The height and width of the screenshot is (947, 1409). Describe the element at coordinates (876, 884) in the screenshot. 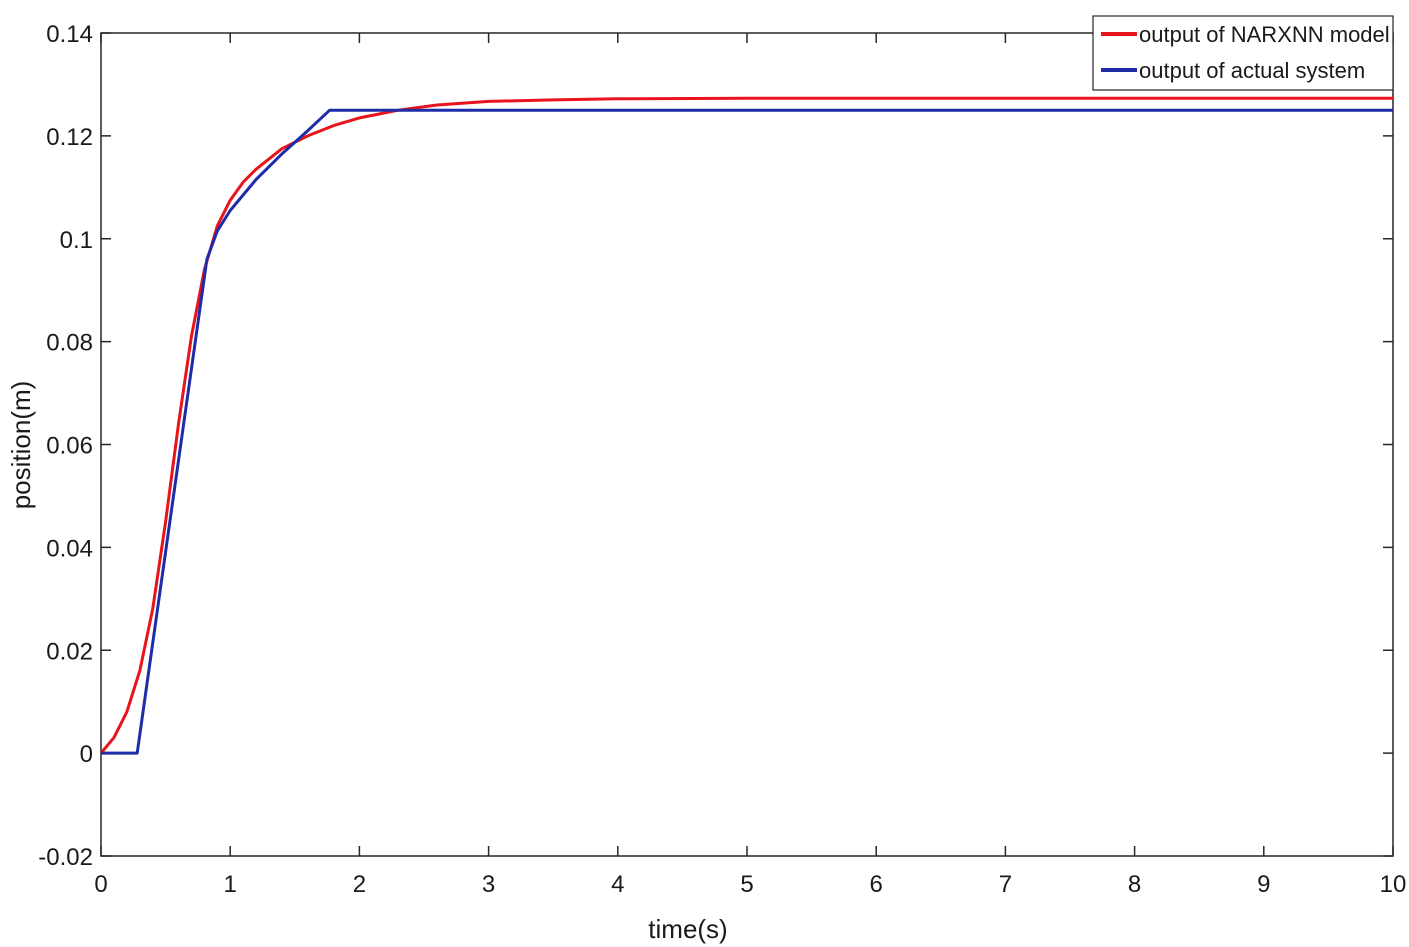

I see `x-tick-label: 6` at that location.